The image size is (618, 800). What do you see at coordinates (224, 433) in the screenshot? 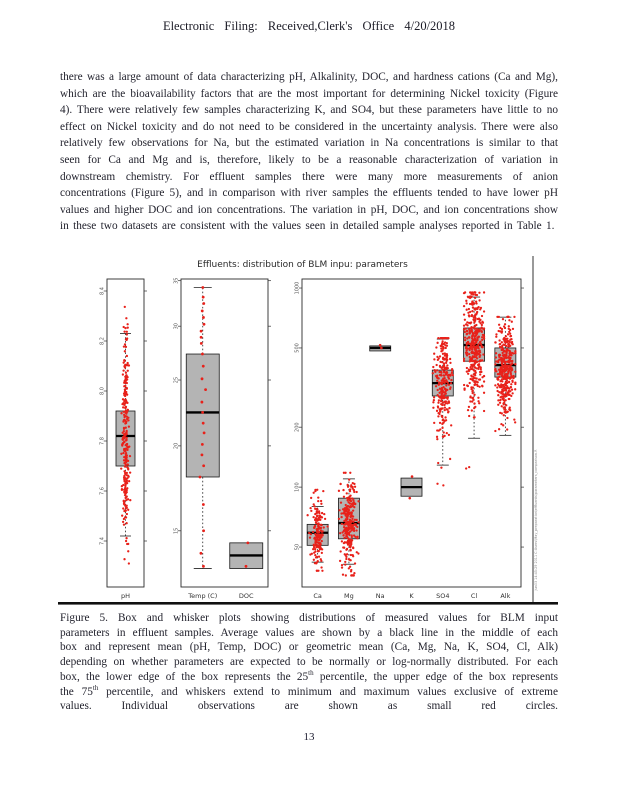
I see `panel-frame` at bounding box center [224, 433].